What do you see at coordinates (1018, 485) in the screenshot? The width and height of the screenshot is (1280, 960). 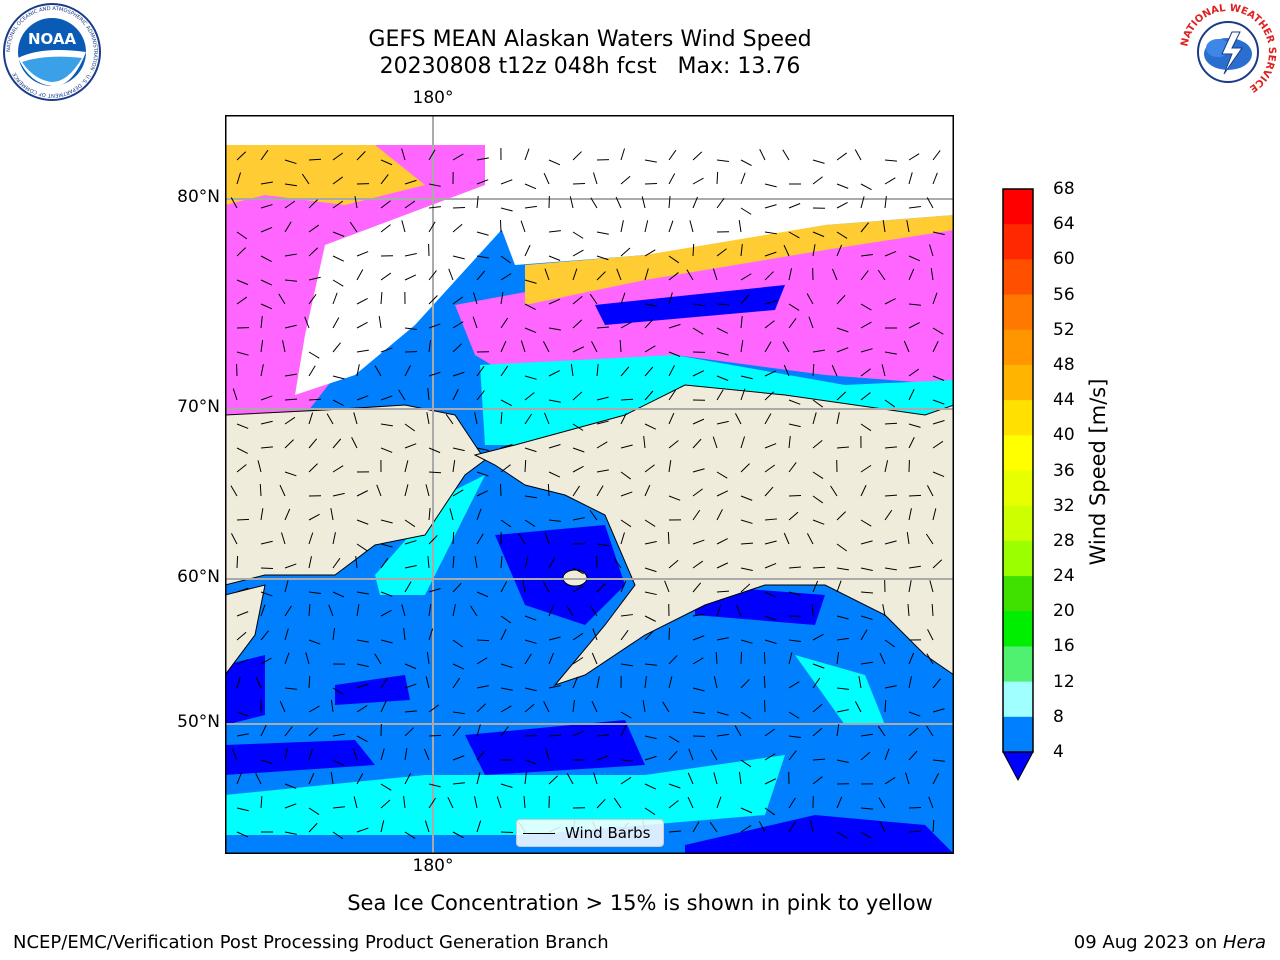 I see `colorbar` at bounding box center [1018, 485].